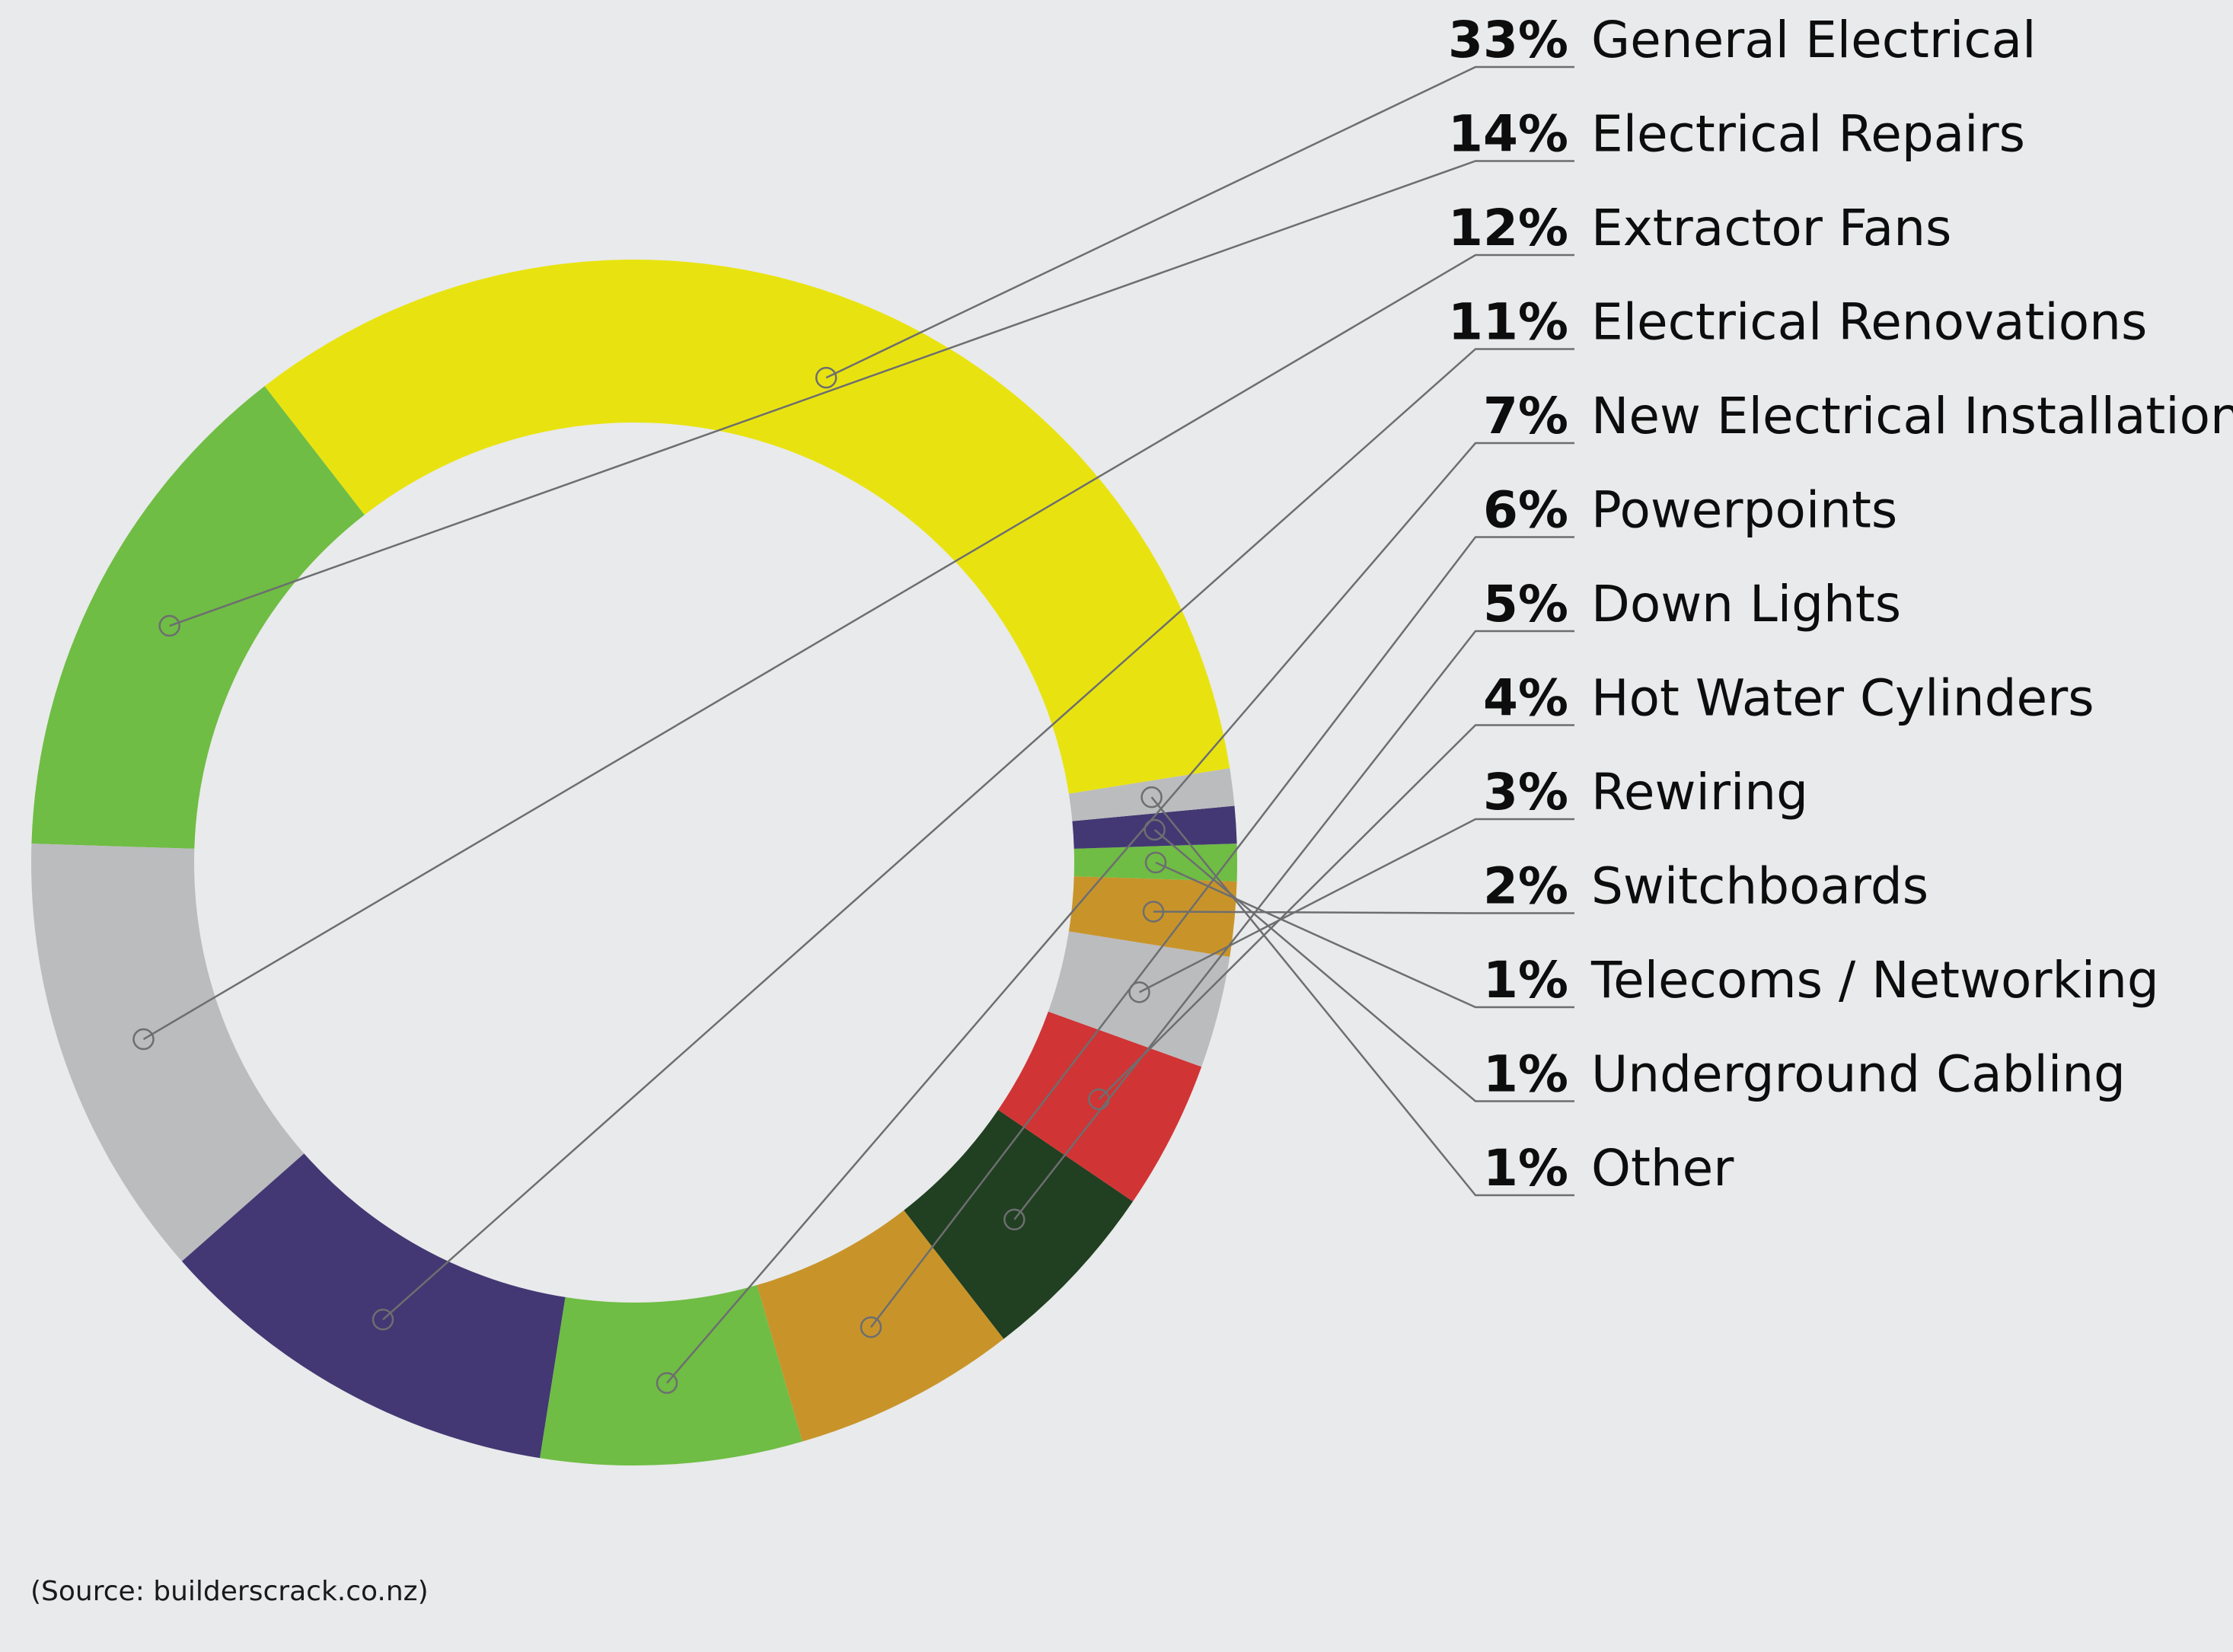  I want to click on value-label-underground-cabling: 1%, so click(1526, 1074).